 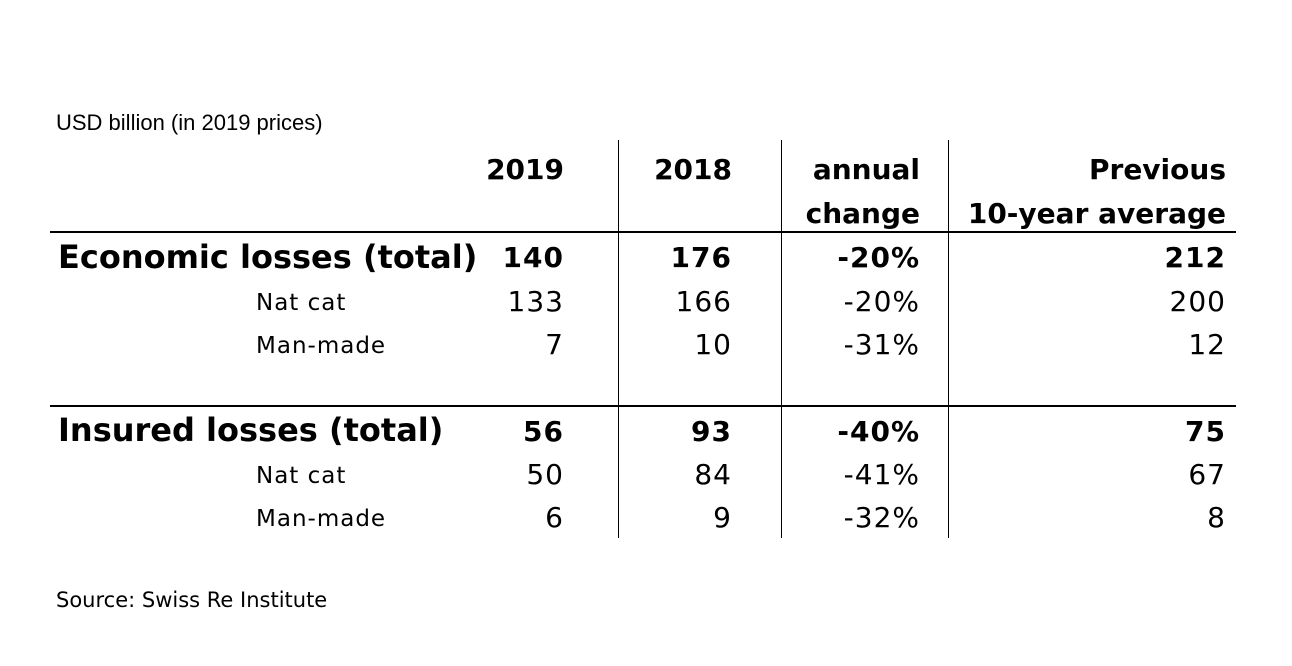 I want to click on row-label-insured-total: Insured losses (total), so click(x=251, y=430).